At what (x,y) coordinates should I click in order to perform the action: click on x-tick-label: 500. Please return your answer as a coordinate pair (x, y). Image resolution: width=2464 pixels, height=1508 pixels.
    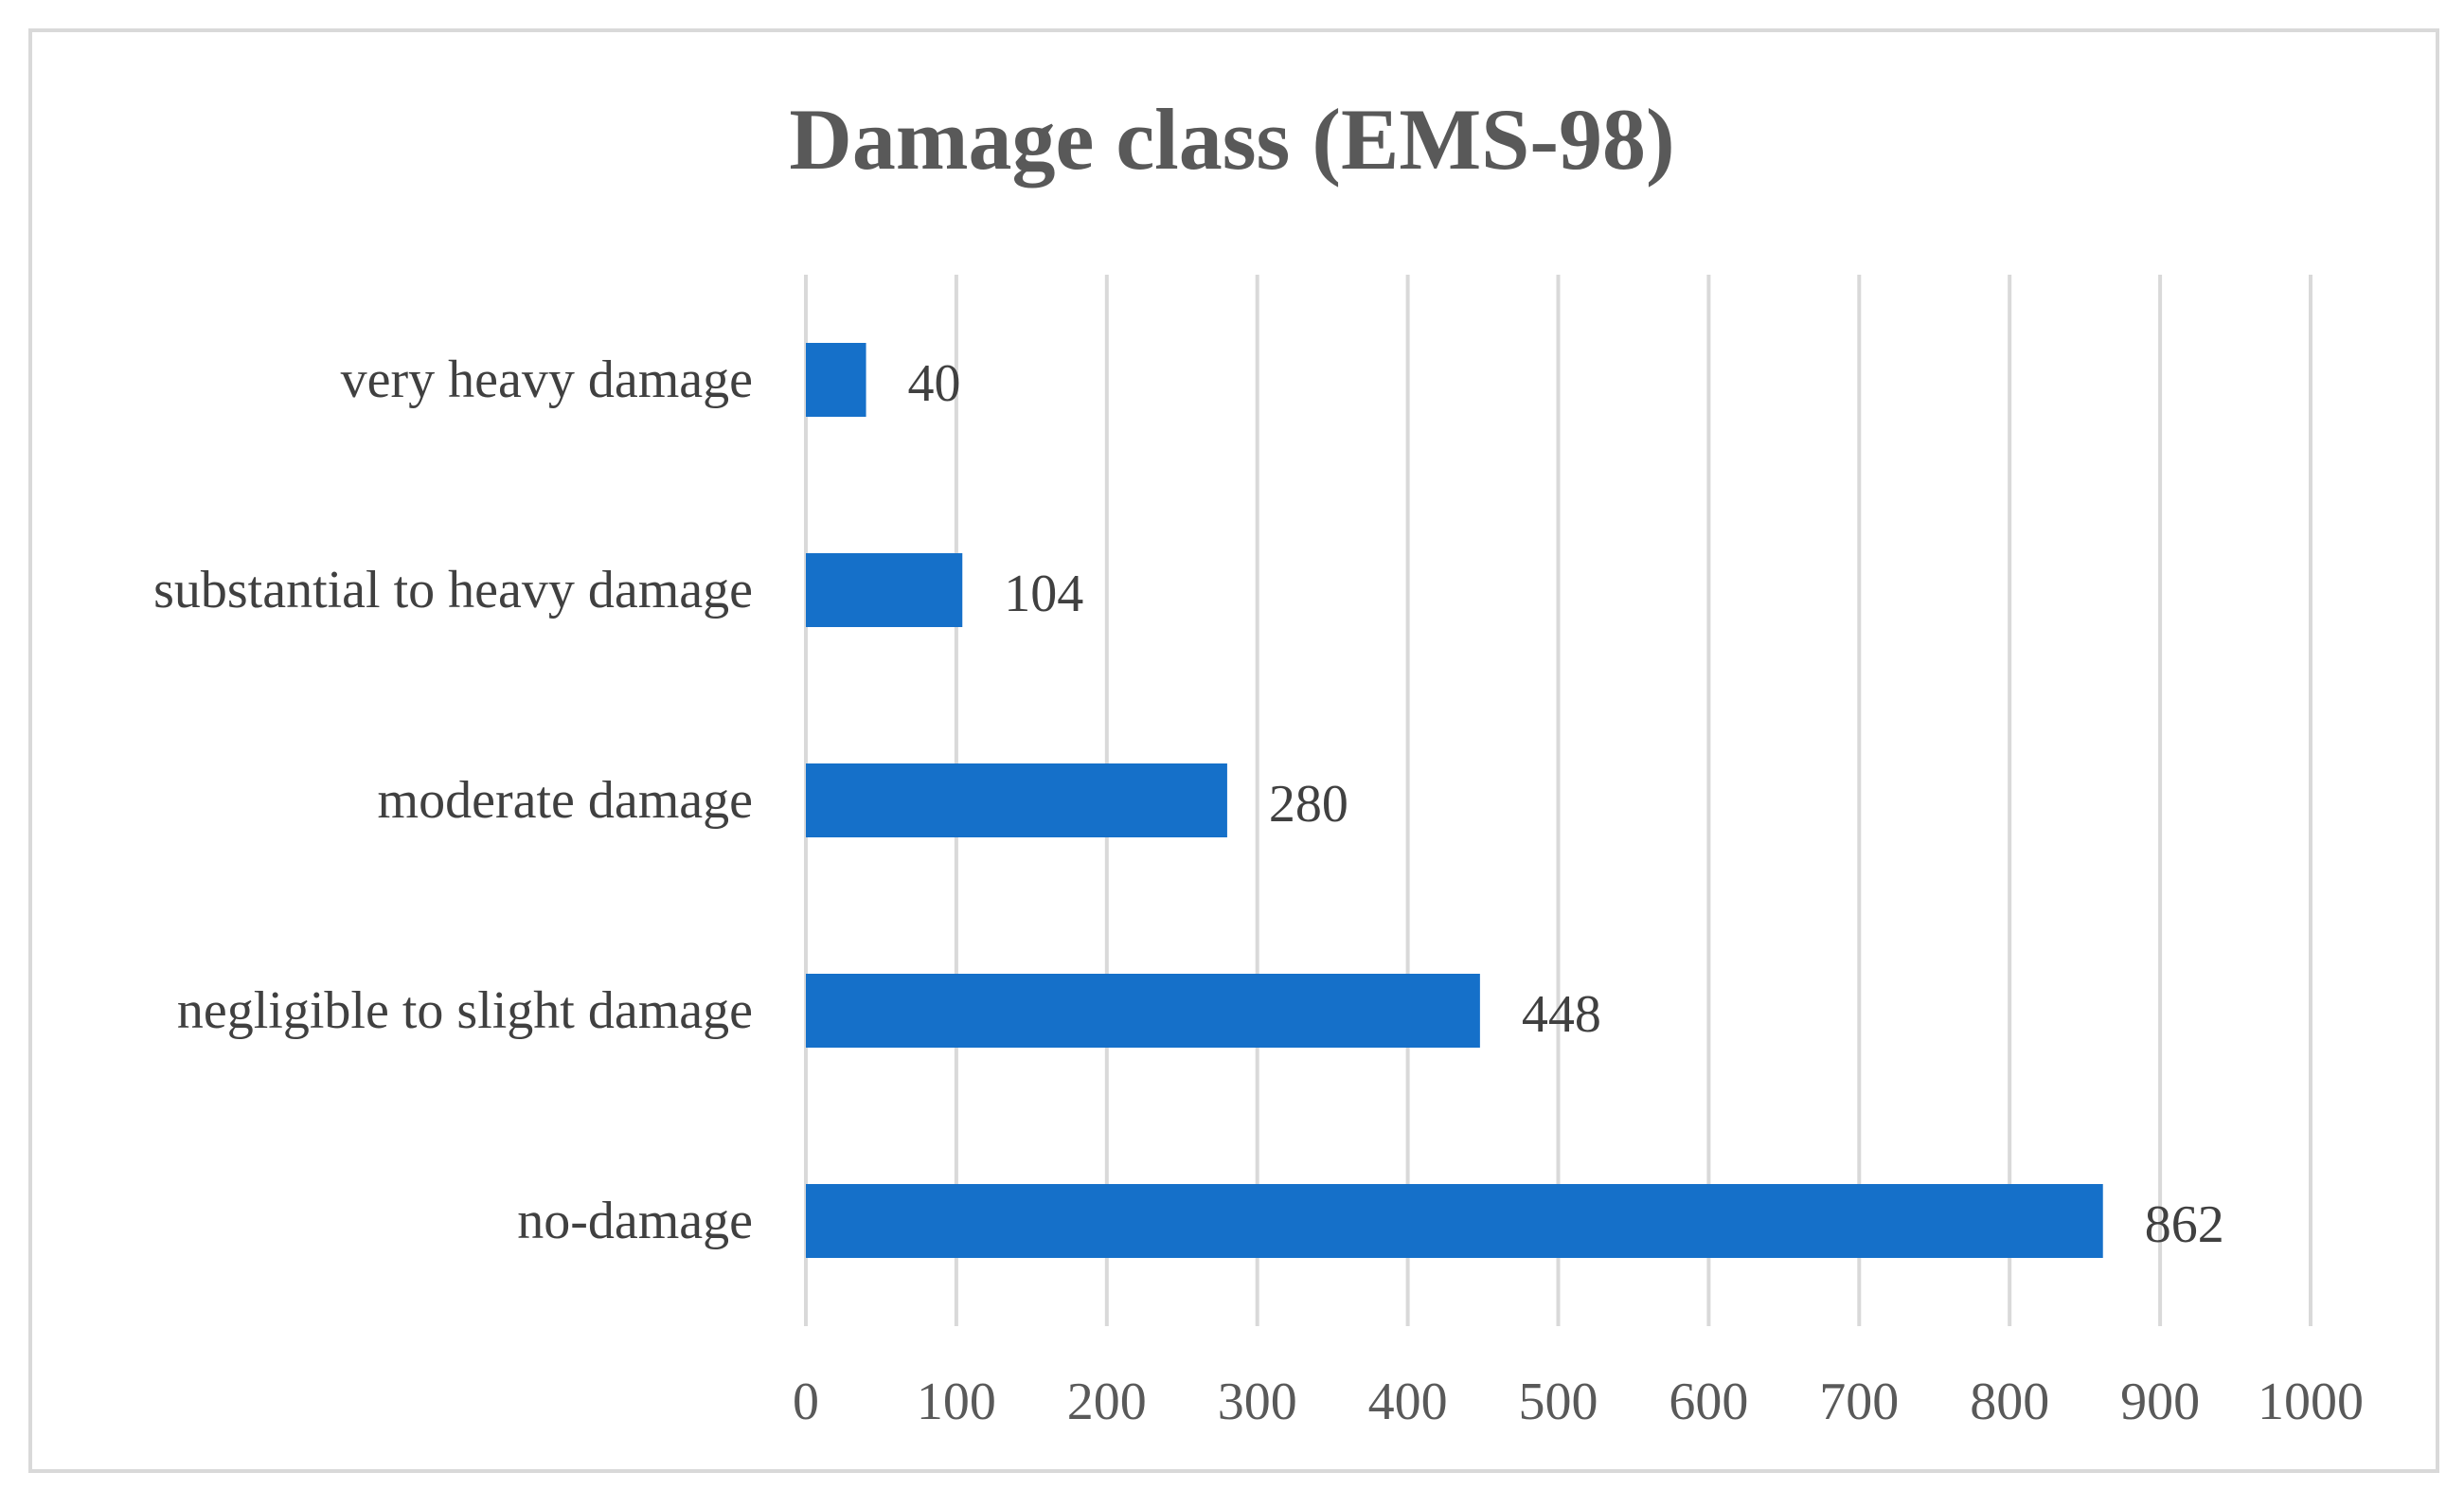
    Looking at the image, I should click on (1558, 1402).